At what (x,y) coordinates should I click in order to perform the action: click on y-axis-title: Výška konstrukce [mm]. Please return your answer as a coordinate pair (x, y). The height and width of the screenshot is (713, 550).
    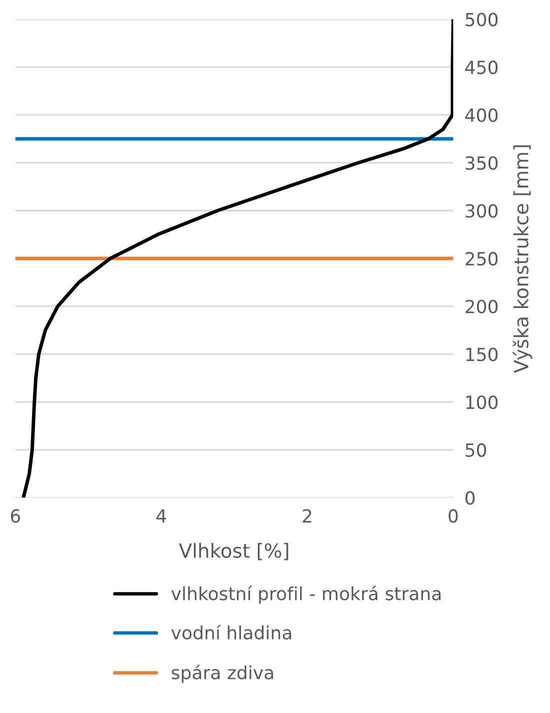
    Looking at the image, I should click on (522, 259).